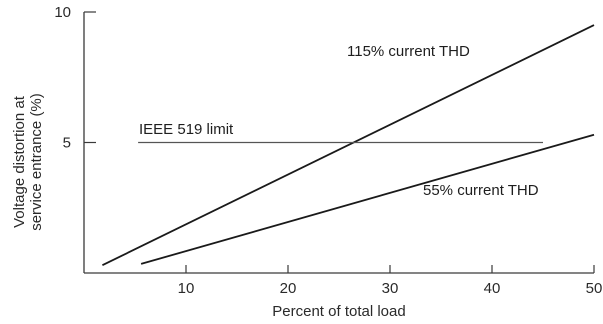  I want to click on x-tick-label-30: 30, so click(390, 288).